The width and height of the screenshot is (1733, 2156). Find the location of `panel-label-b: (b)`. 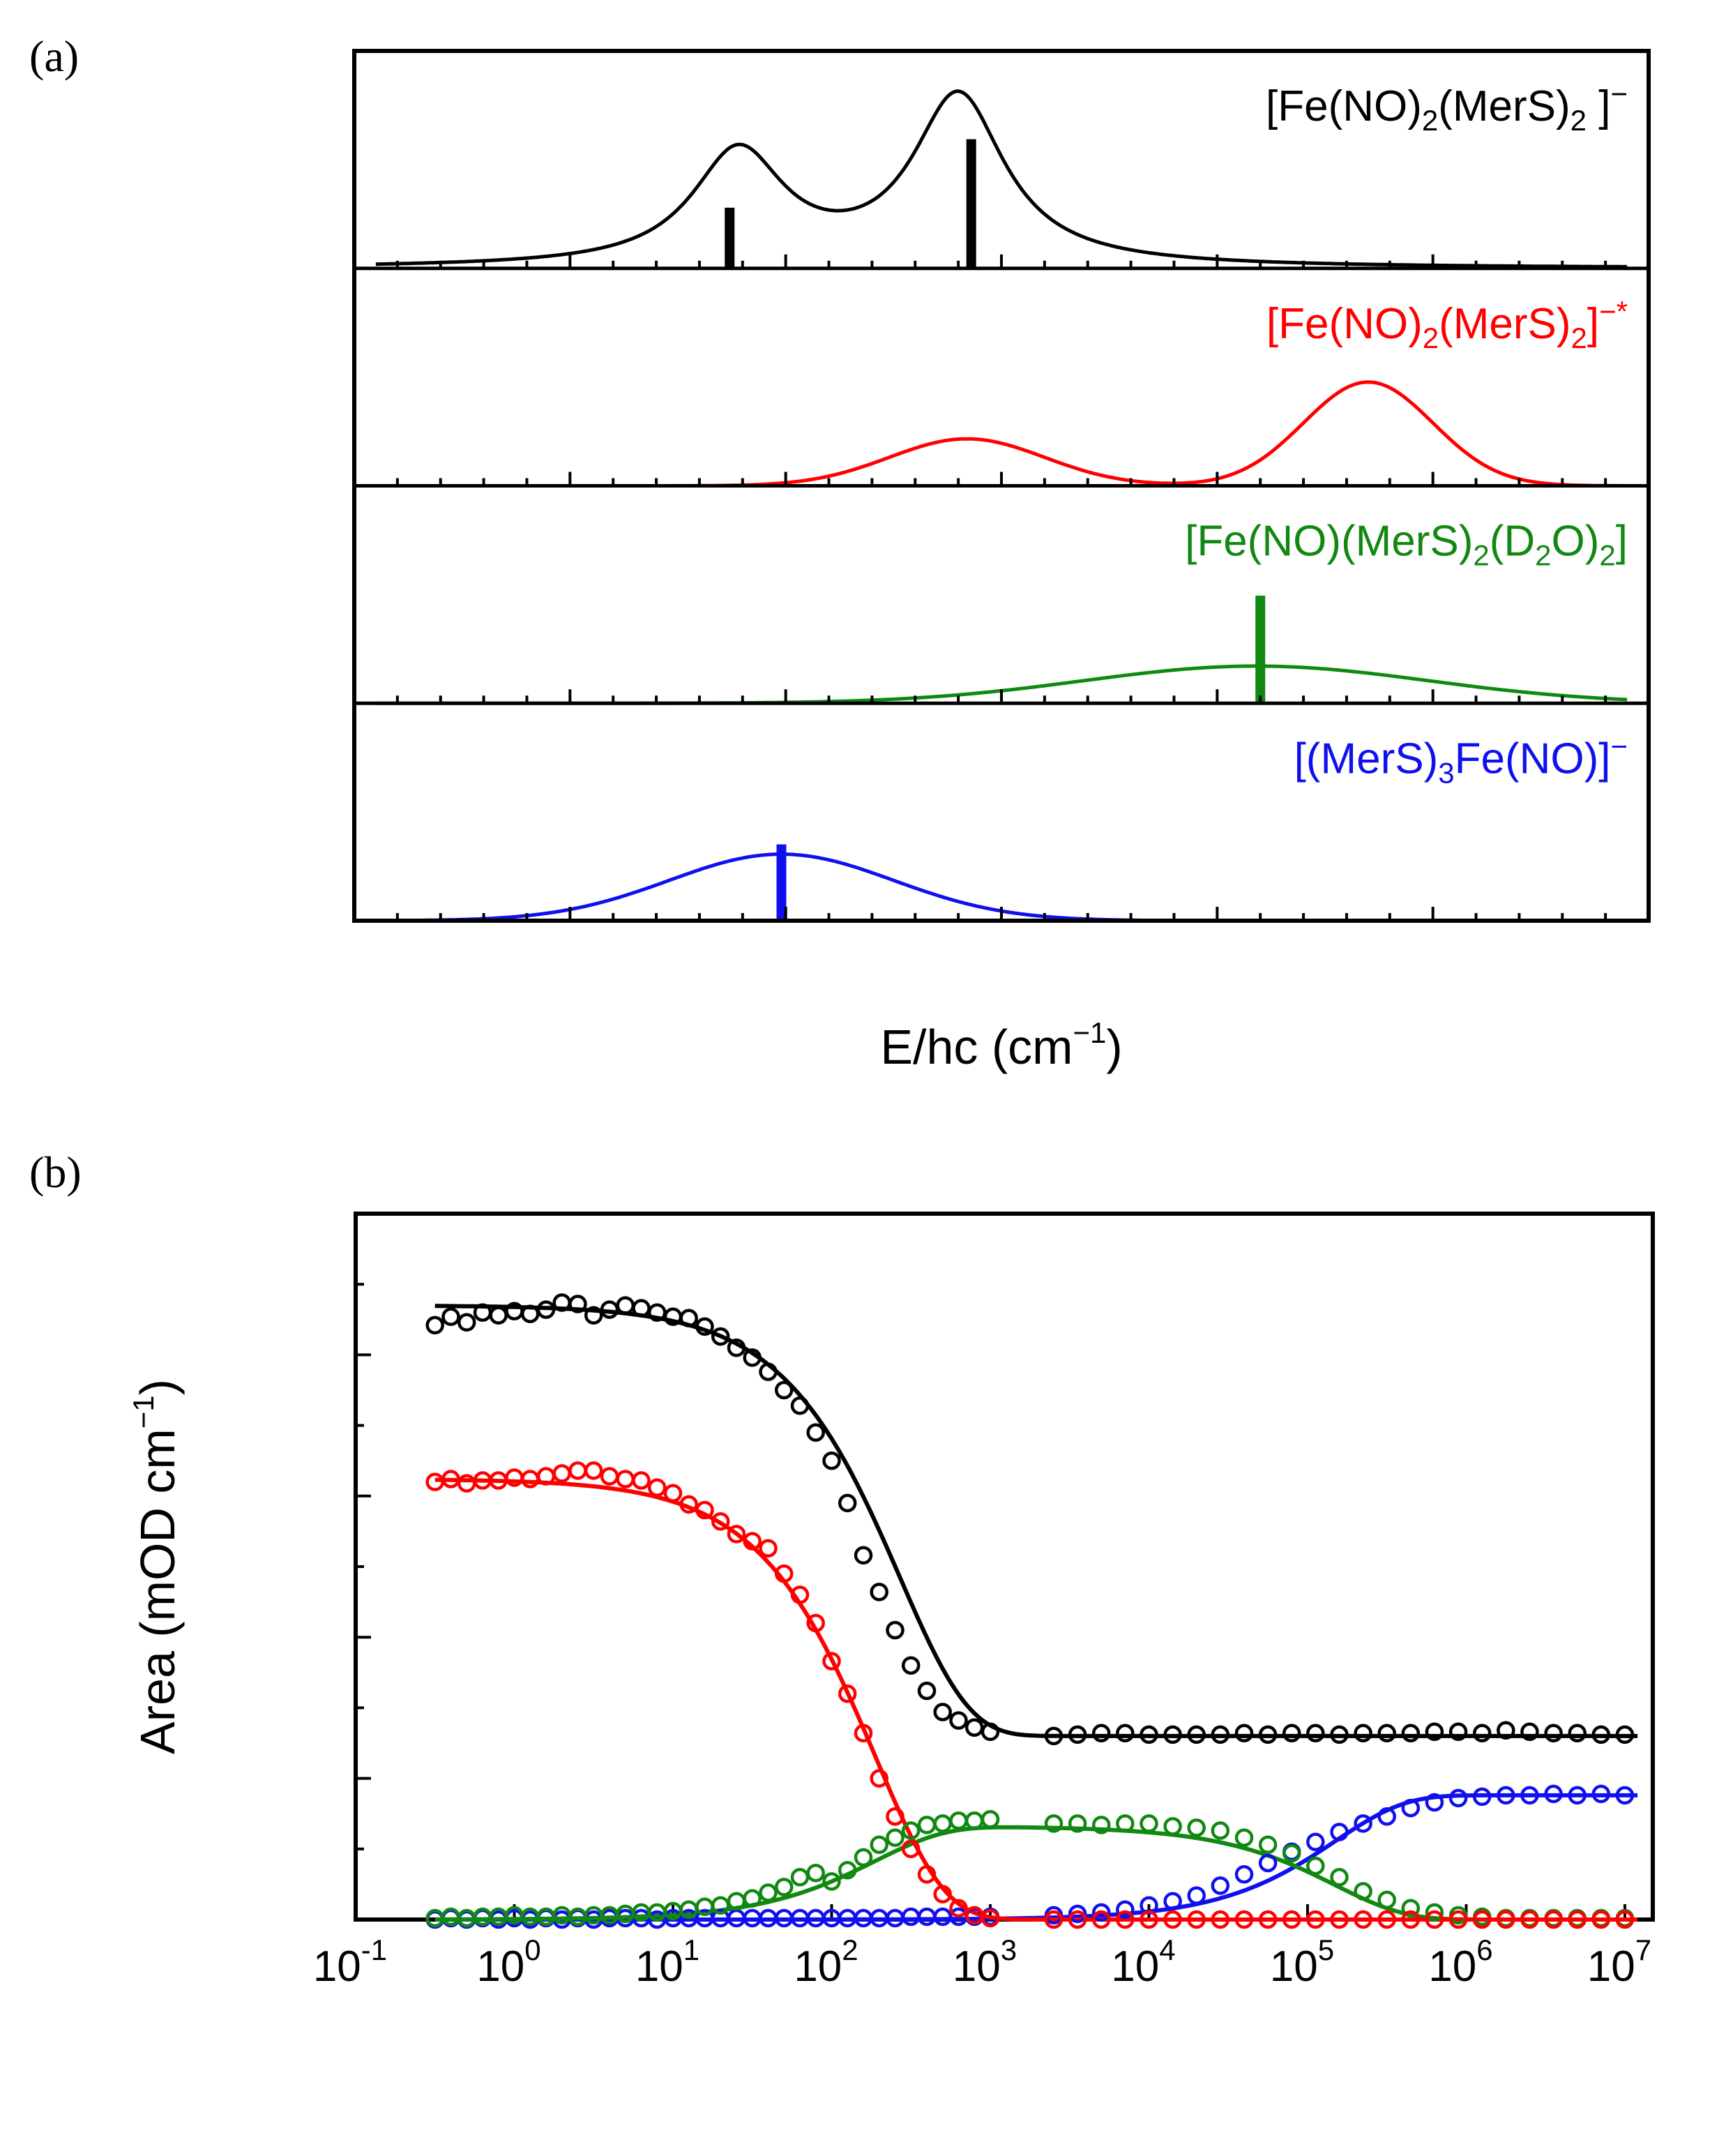

panel-label-b: (b) is located at coordinates (55, 1172).